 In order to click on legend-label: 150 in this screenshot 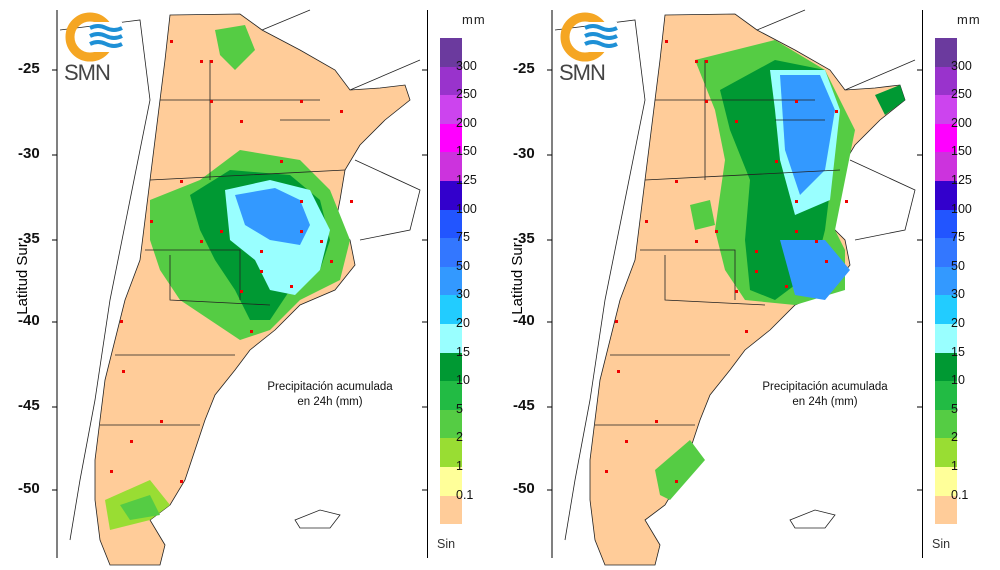, I will do `click(466, 151)`.